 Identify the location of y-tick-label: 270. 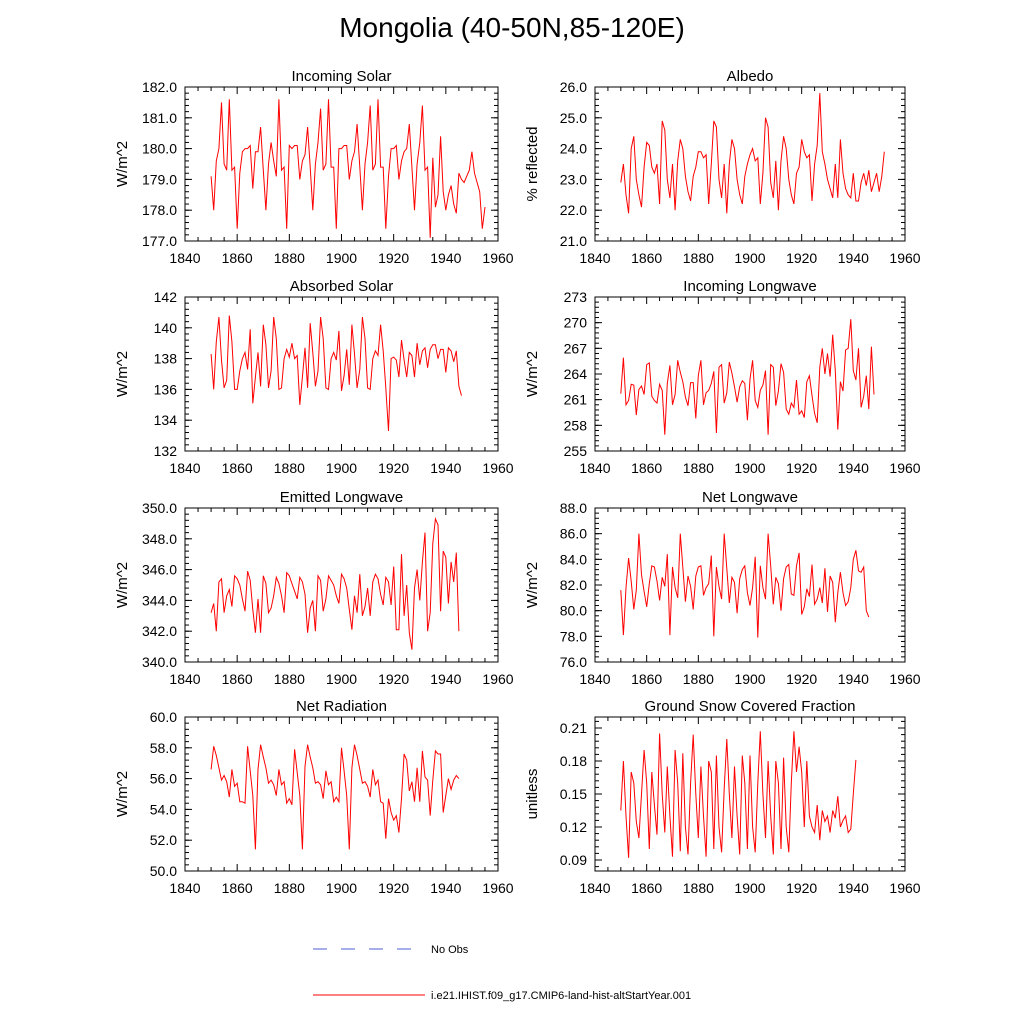
(576, 323).